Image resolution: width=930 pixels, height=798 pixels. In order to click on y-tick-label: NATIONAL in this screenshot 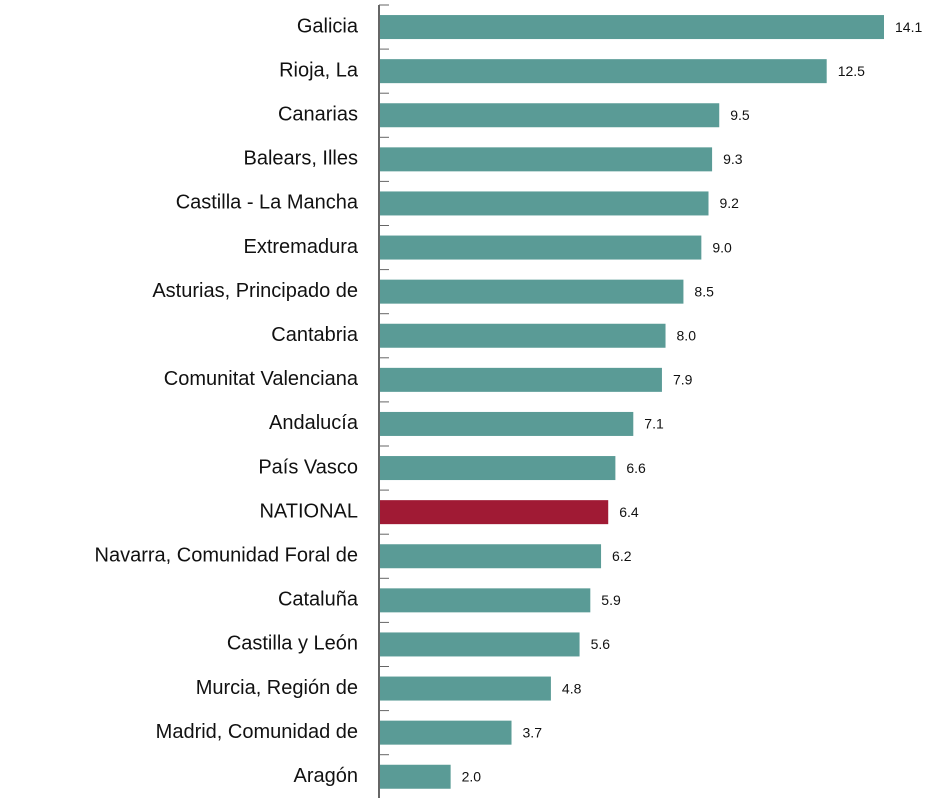, I will do `click(308, 511)`.